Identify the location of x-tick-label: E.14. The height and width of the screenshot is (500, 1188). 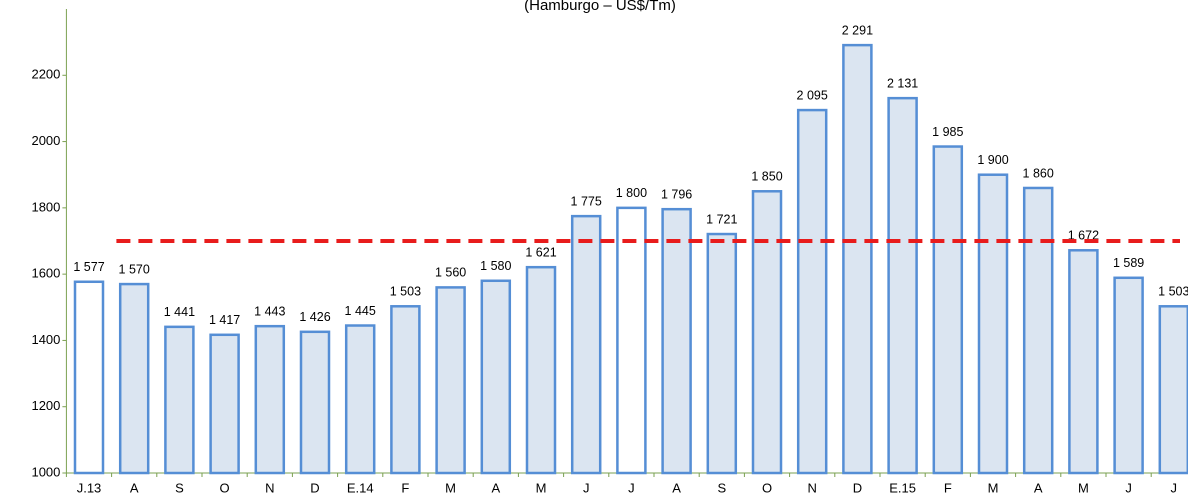
(360, 487).